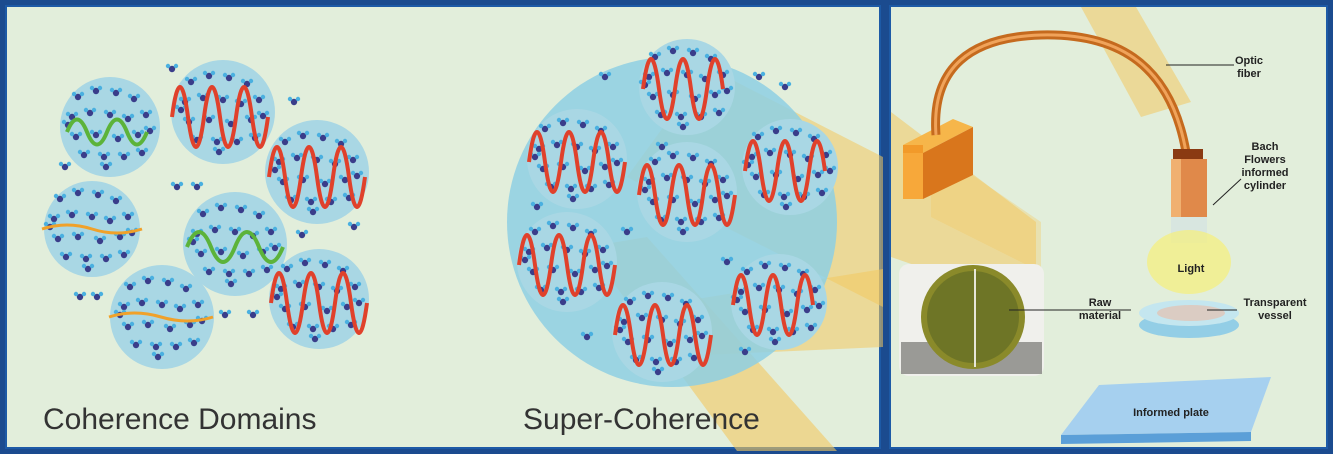 This screenshot has width=1333, height=454. What do you see at coordinates (1191, 269) in the screenshot?
I see `light-label: Light` at bounding box center [1191, 269].